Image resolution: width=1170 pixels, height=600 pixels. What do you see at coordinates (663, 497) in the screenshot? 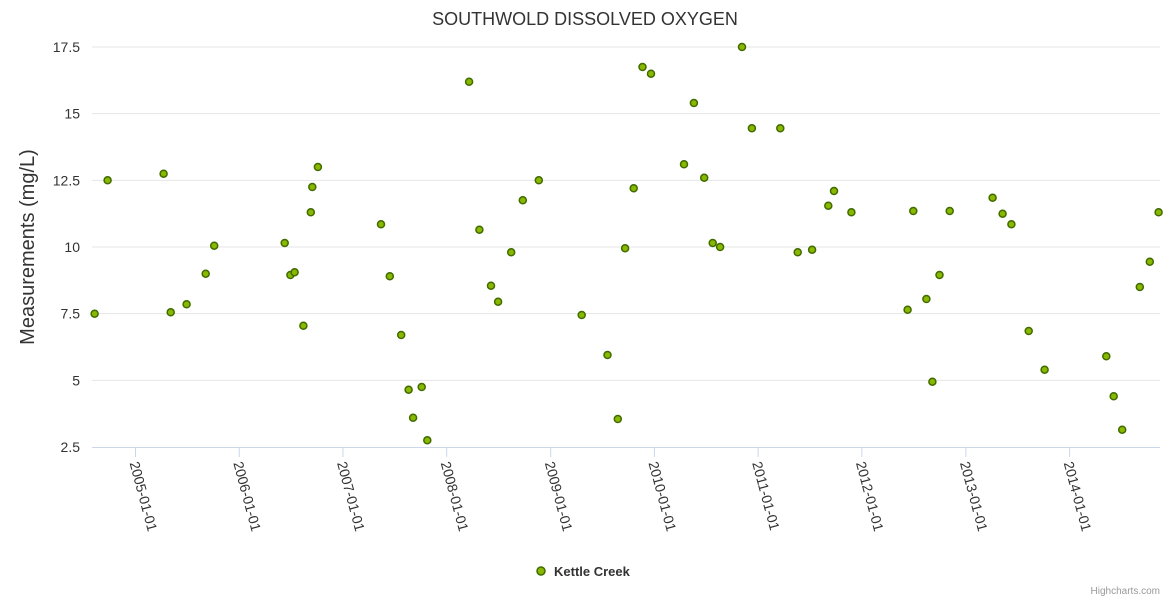
I see `x-tick-label: 2010-01-01` at bounding box center [663, 497].